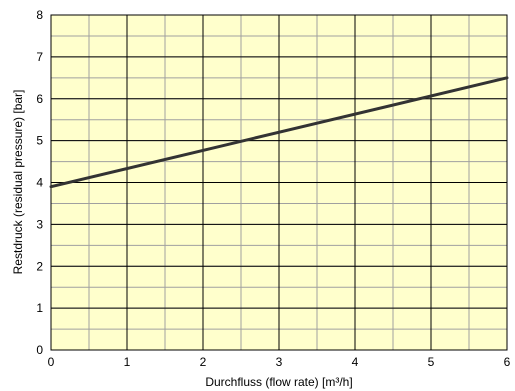 The height and width of the screenshot is (391, 515). Describe the element at coordinates (39, 308) in the screenshot. I see `y-tick-label: 1` at that location.